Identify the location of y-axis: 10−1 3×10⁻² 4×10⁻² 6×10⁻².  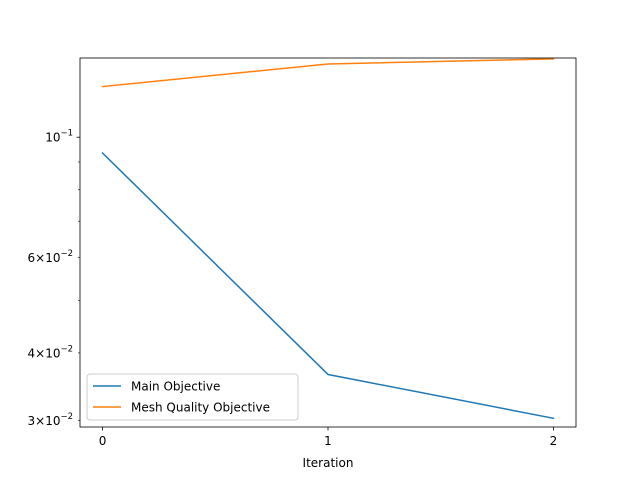
(54, 278).